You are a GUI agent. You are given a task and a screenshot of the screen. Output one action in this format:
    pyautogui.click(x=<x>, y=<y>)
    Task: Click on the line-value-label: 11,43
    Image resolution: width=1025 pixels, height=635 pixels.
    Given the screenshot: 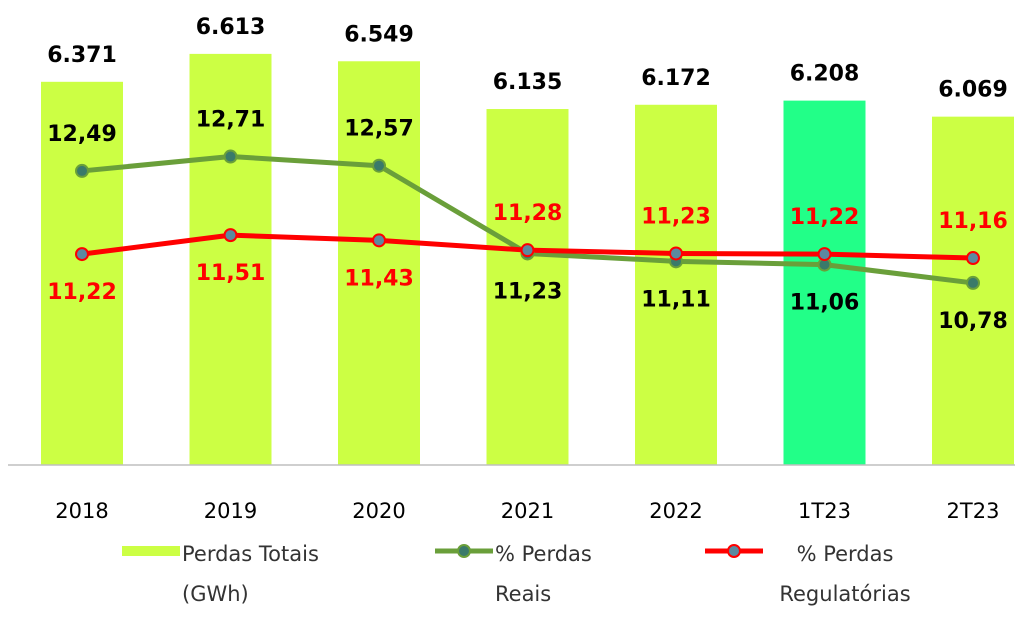 What is the action you would take?
    pyautogui.click(x=379, y=278)
    